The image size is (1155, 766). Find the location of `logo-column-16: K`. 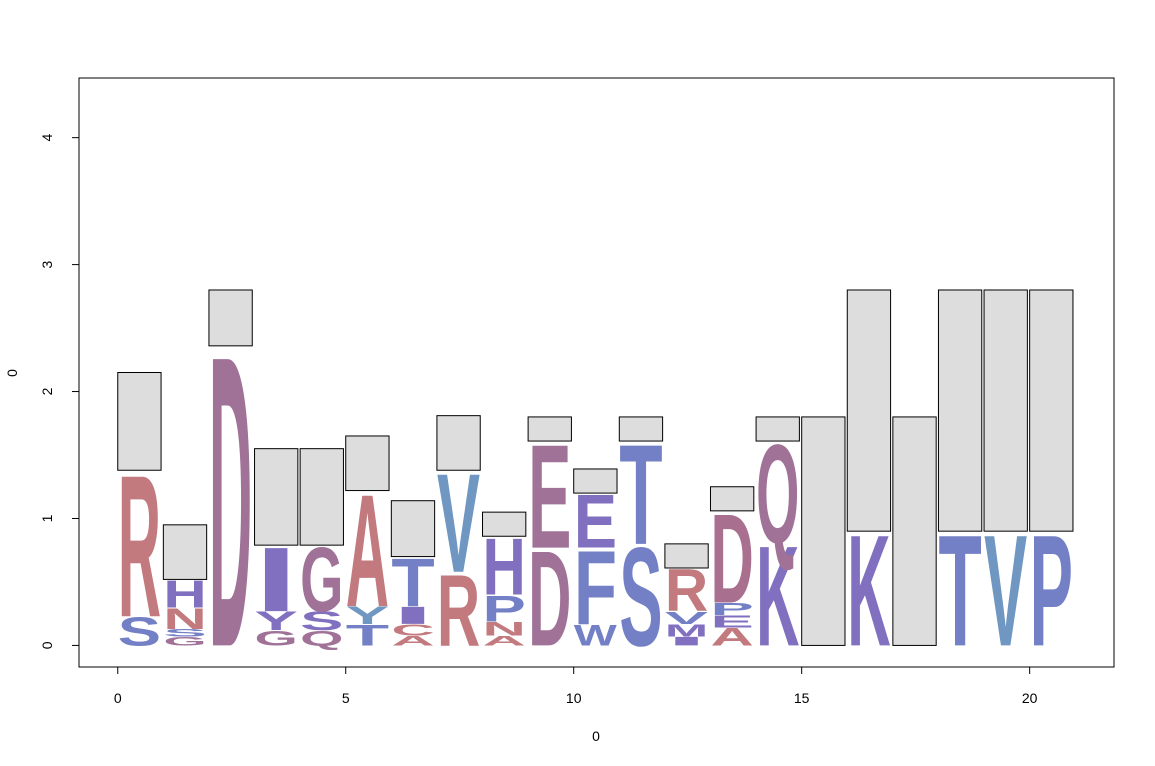

logo-column-16: K is located at coordinates (869, 484).